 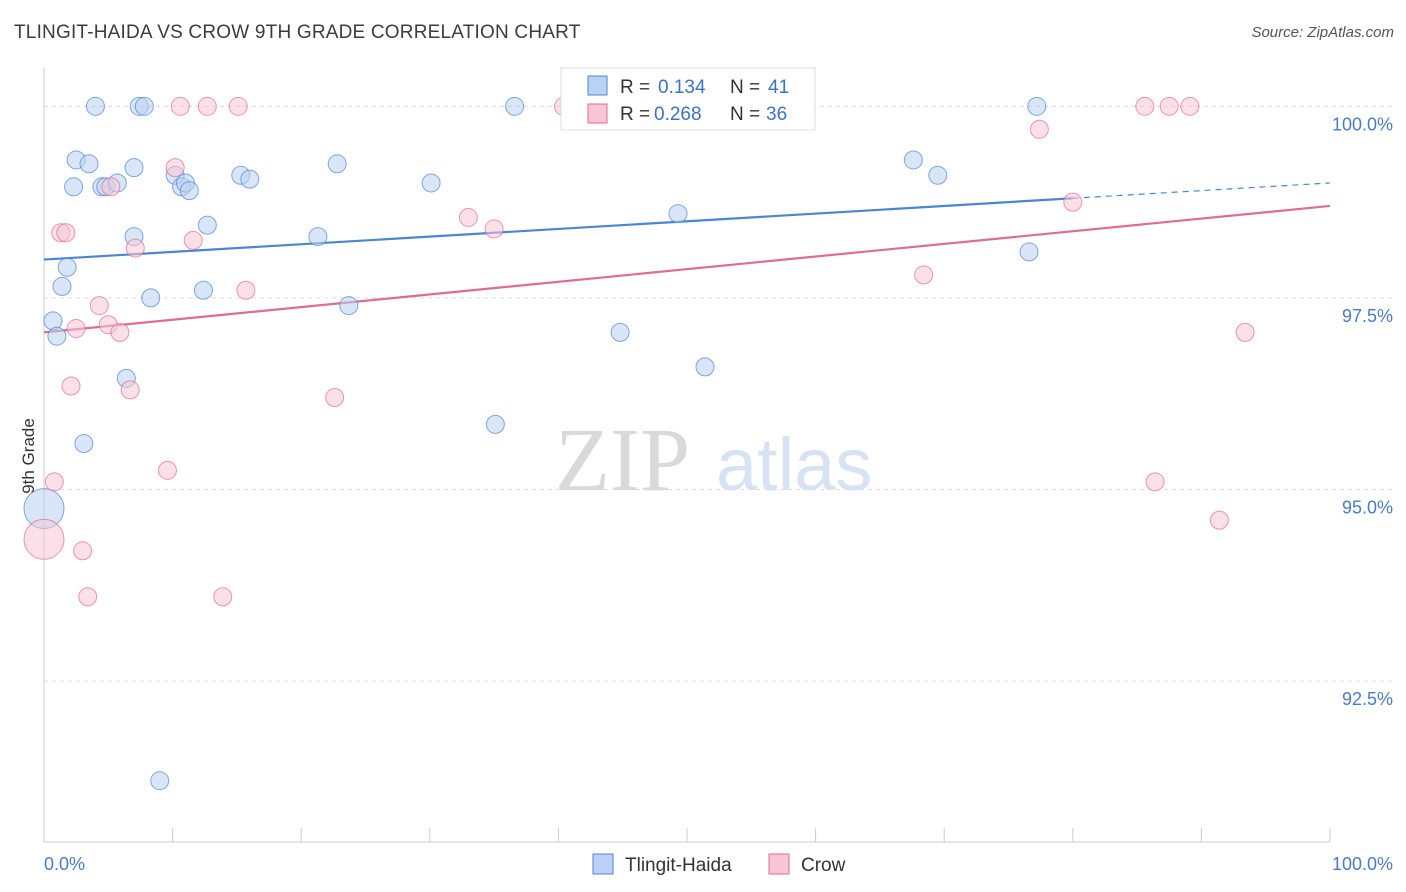 What do you see at coordinates (778, 87) in the screenshot?
I see `legend-n-value-tlingit-haida: 41` at bounding box center [778, 87].